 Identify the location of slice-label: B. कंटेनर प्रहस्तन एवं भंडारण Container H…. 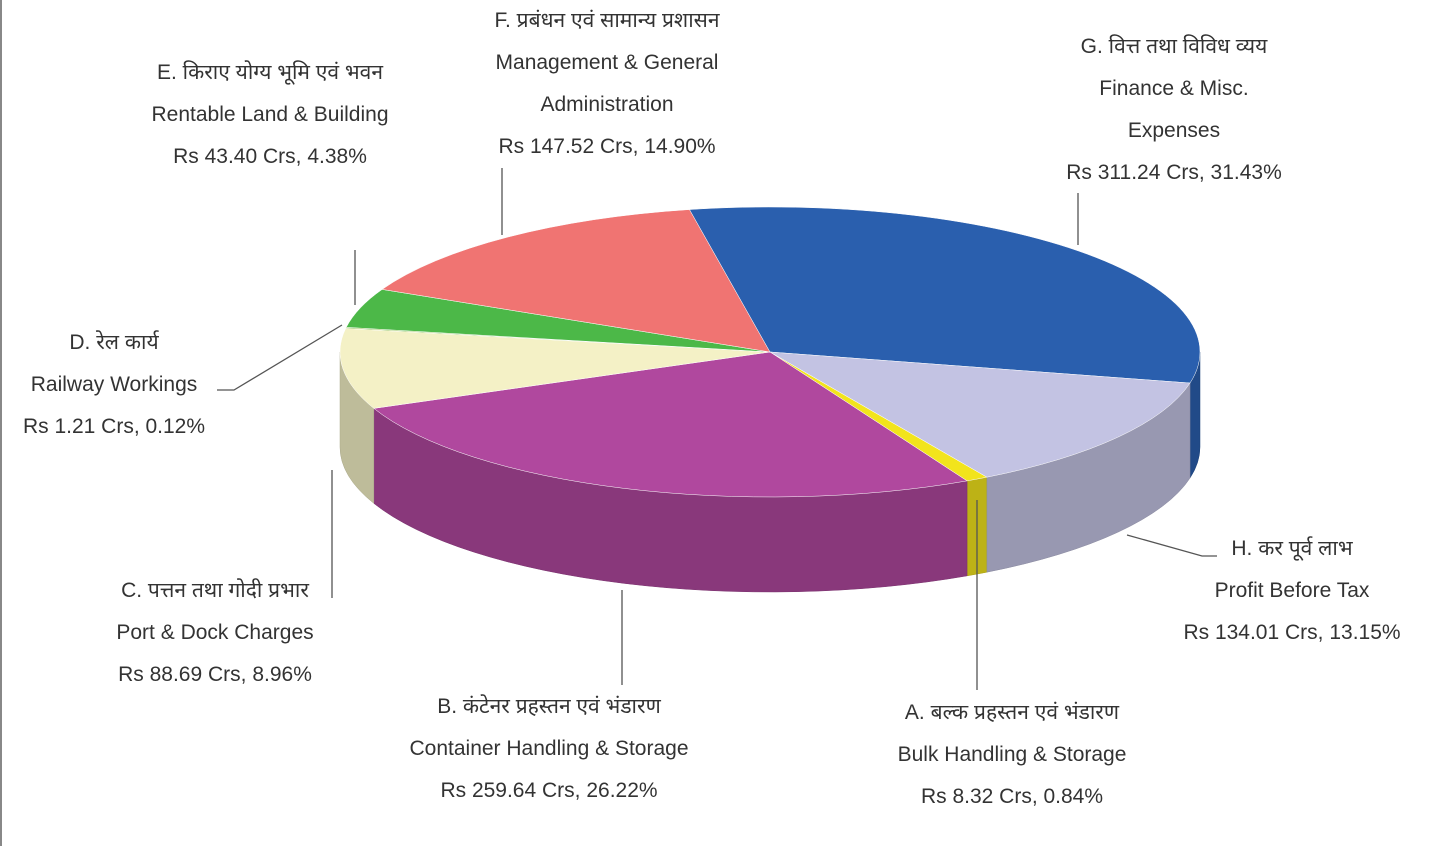
(549, 749).